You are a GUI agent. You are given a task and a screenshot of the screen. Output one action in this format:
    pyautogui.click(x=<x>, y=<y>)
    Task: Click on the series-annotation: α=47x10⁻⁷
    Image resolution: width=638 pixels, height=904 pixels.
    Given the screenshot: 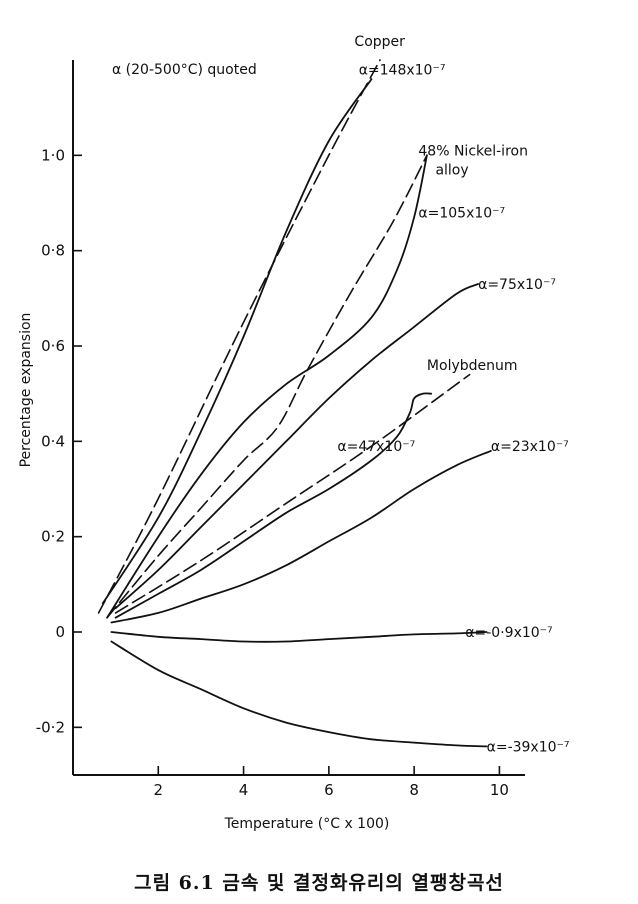 What is the action you would take?
    pyautogui.click(x=376, y=447)
    